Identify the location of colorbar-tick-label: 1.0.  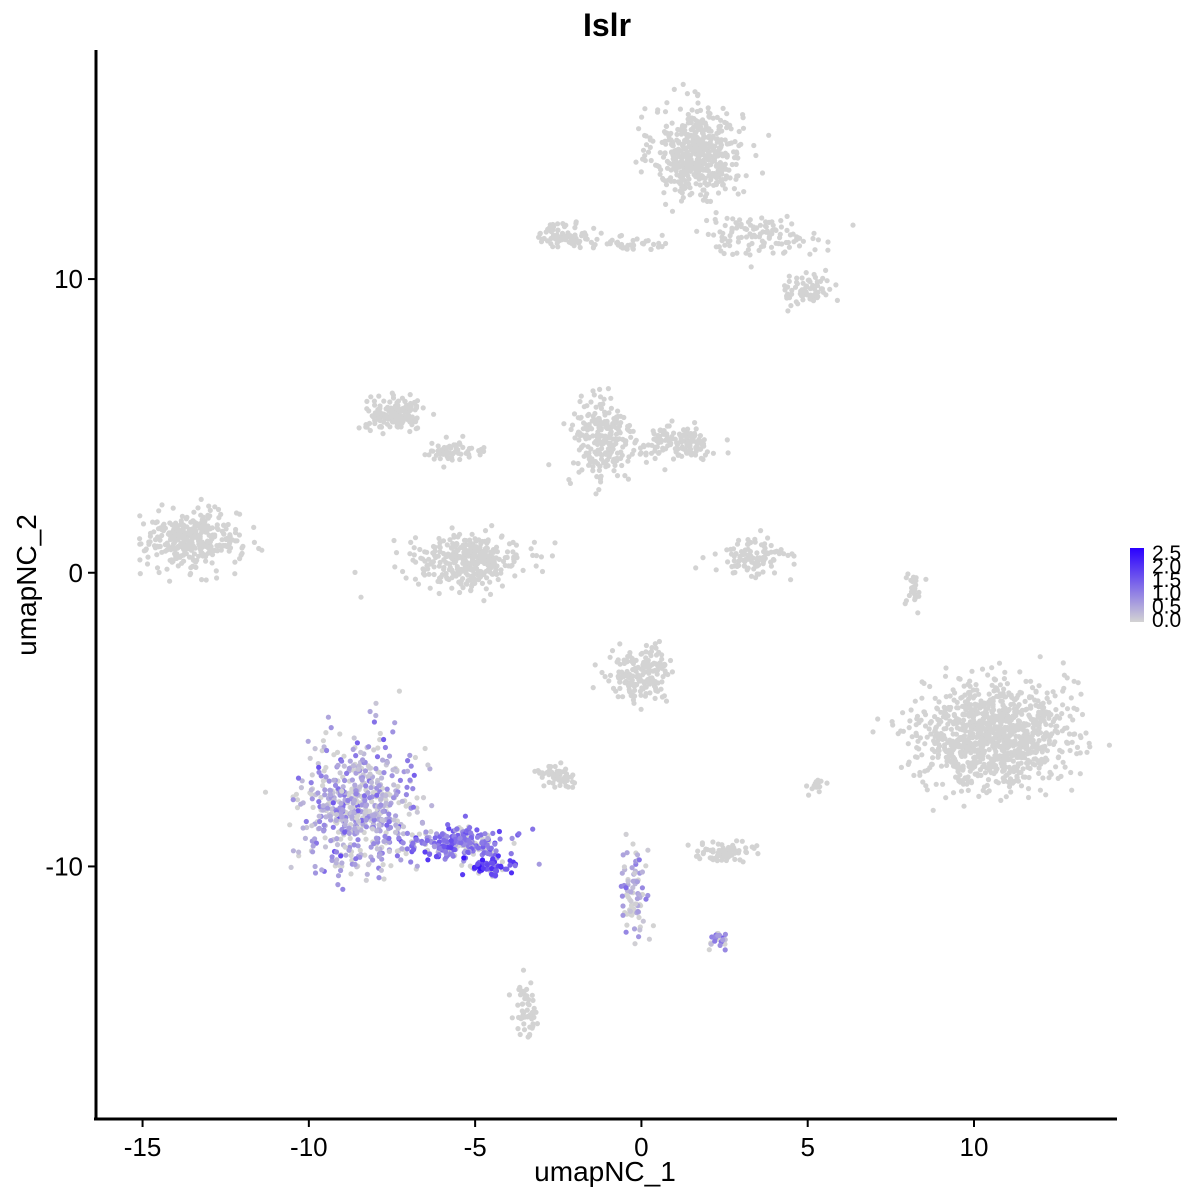
(1166, 593).